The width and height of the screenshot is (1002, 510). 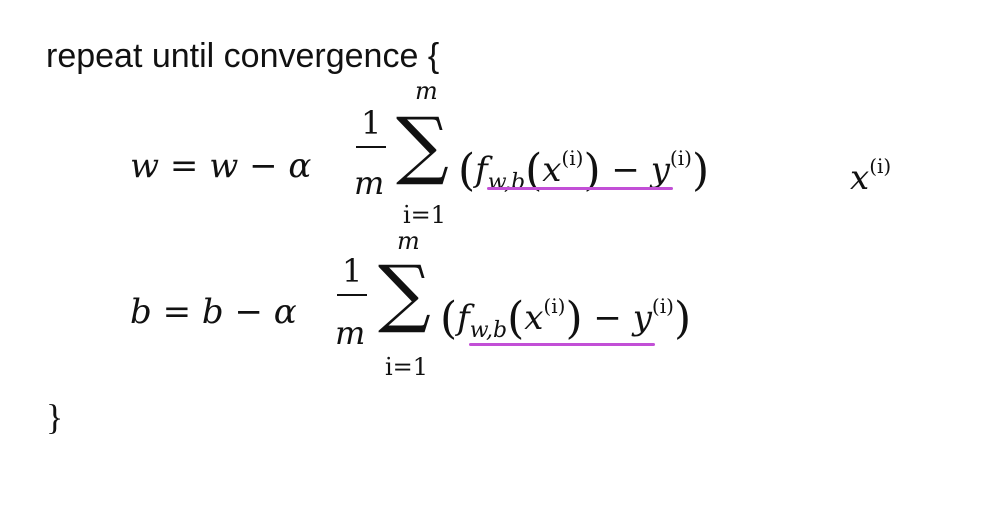 I want to click on equation-b-open-paren: (, so click(x=449, y=318).